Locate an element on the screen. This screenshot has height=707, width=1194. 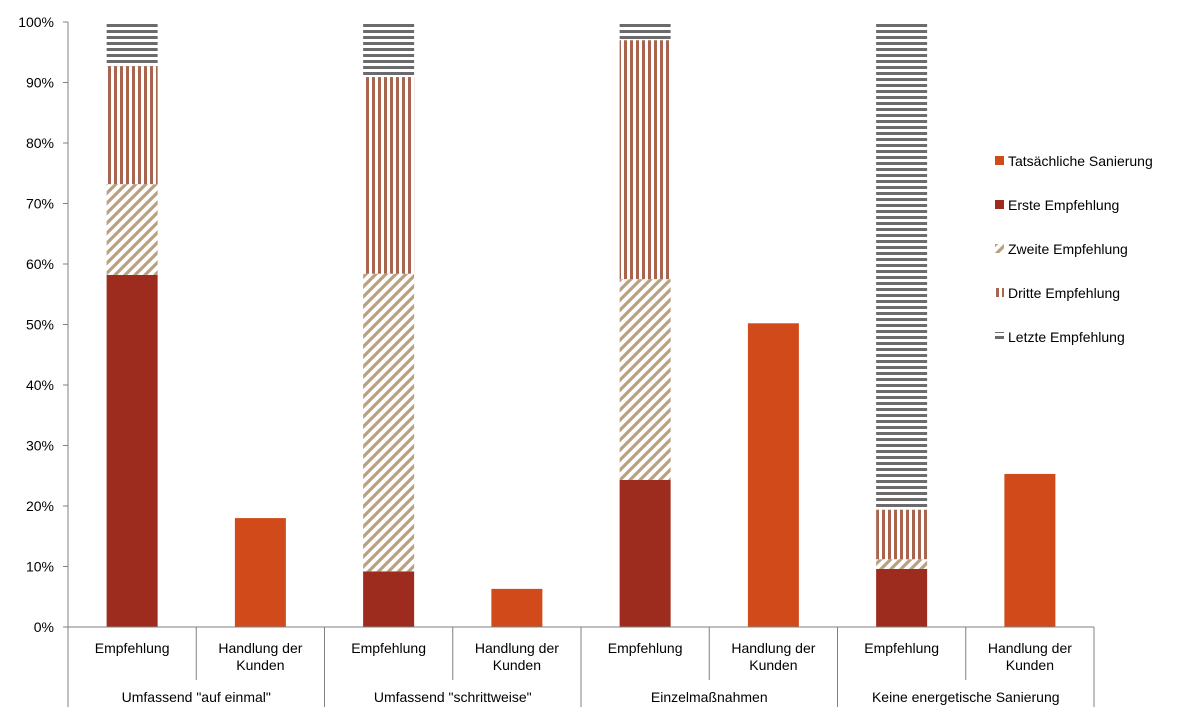
y-tick-label: 80% is located at coordinates (40, 143).